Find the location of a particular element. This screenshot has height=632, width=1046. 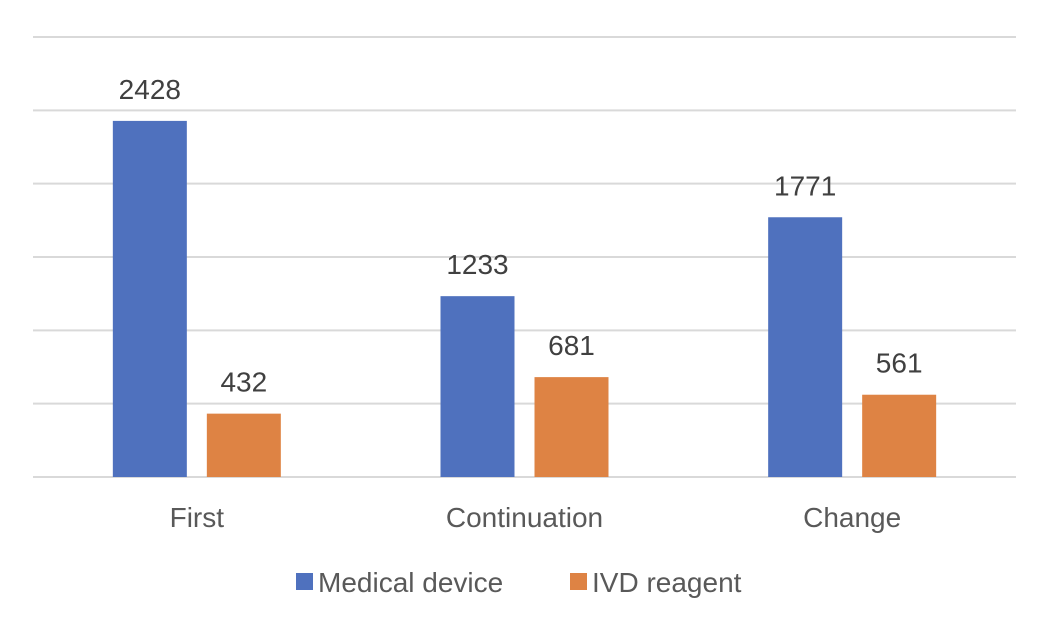

category-label: First is located at coordinates (197, 517).